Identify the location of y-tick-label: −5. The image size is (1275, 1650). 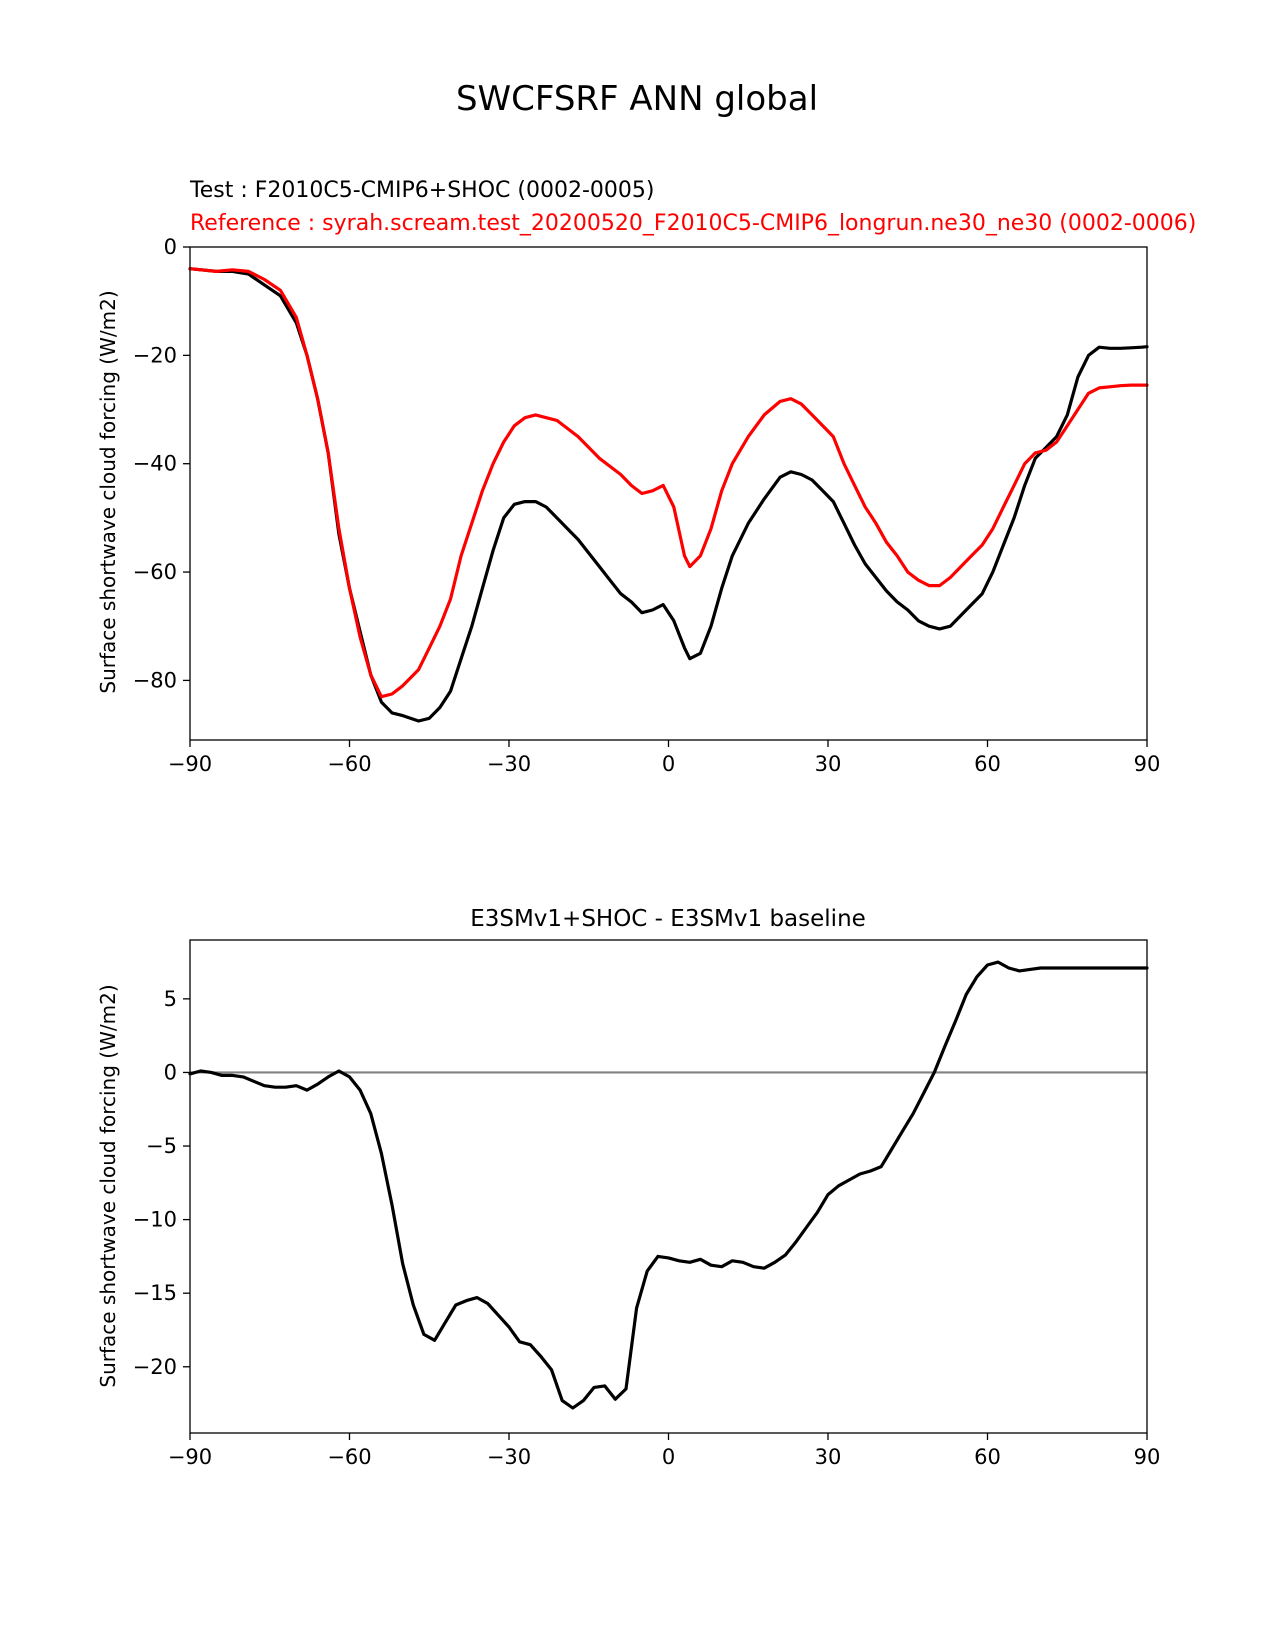
(161, 1146).